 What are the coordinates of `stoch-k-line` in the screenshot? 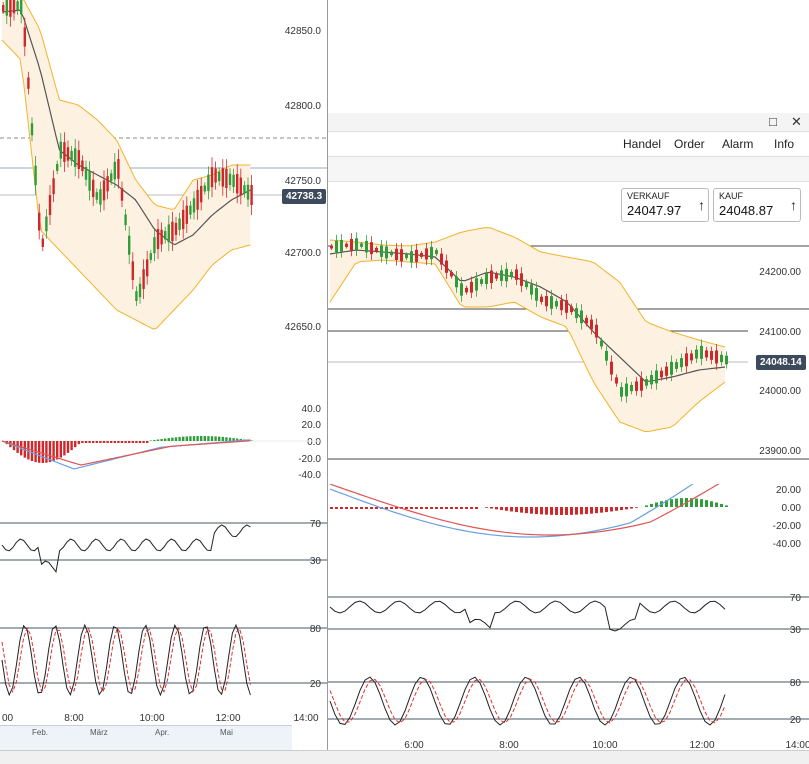 It's located at (527, 701).